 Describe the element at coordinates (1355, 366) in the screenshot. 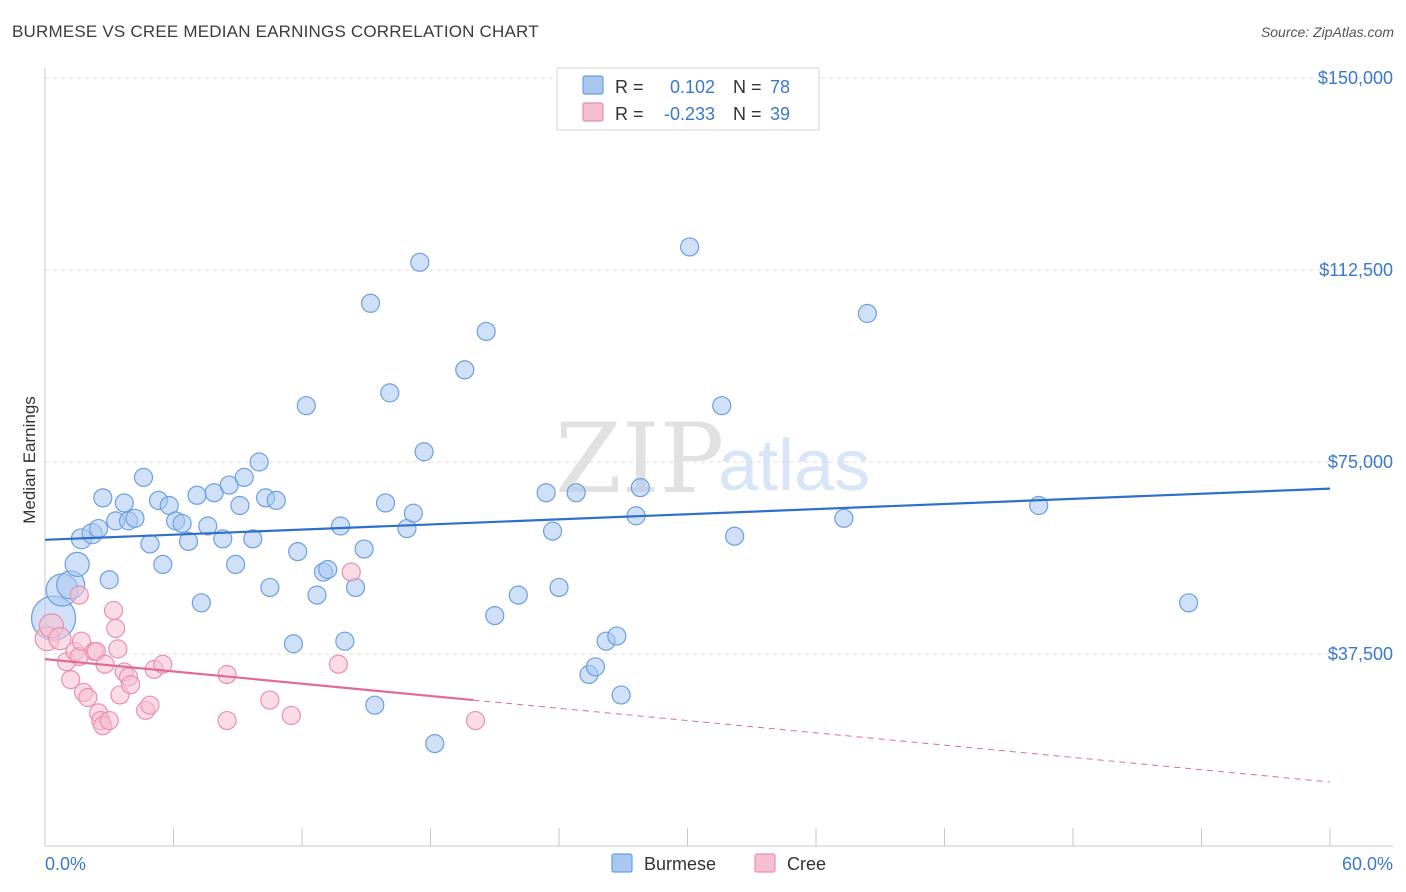

I see `y-tick-labels: $37,500 $75,000 $112,500 $150,000` at that location.